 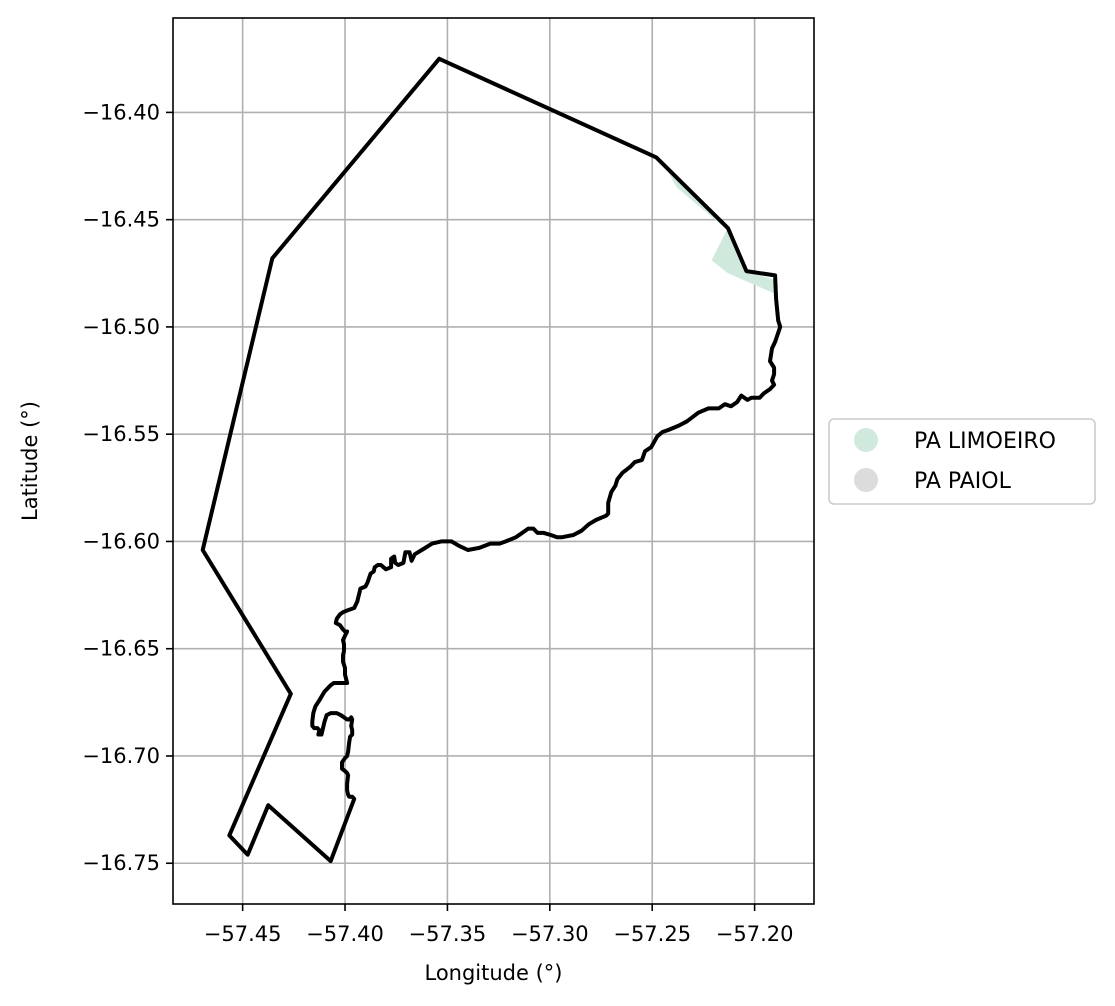 I want to click on y-tick-label: −16.55, so click(x=121, y=434).